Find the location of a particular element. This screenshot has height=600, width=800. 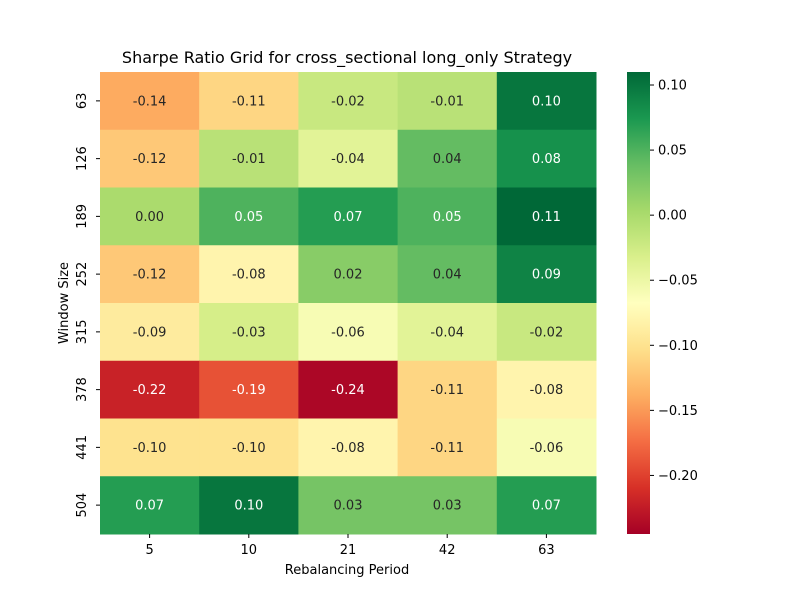

x-axis: 5 10 21 42 63 is located at coordinates (350, 546).